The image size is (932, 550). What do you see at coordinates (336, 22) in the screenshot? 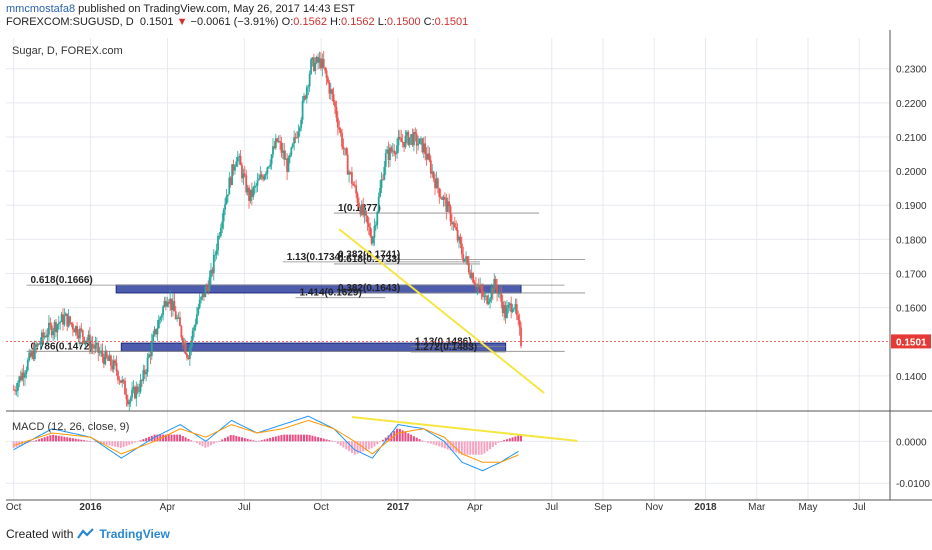
I see `high-label: H:` at bounding box center [336, 22].